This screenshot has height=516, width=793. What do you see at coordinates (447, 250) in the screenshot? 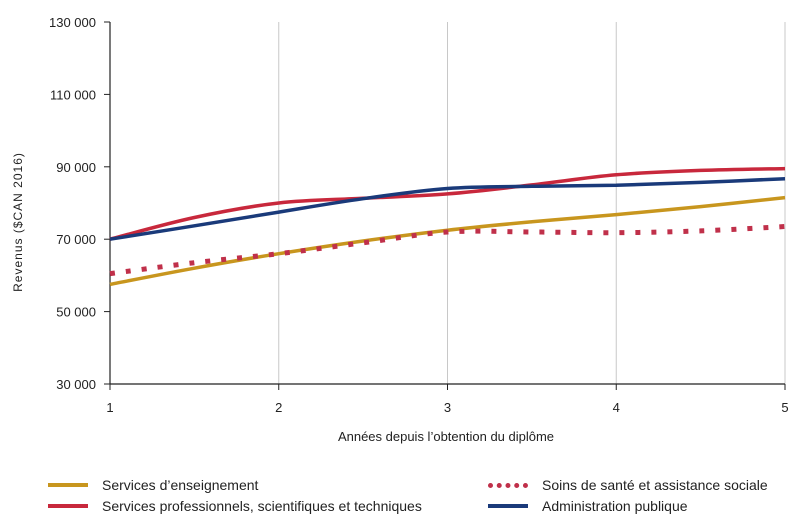
I see `series-line-soins-de-sante-et-assistance-sociale` at bounding box center [447, 250].